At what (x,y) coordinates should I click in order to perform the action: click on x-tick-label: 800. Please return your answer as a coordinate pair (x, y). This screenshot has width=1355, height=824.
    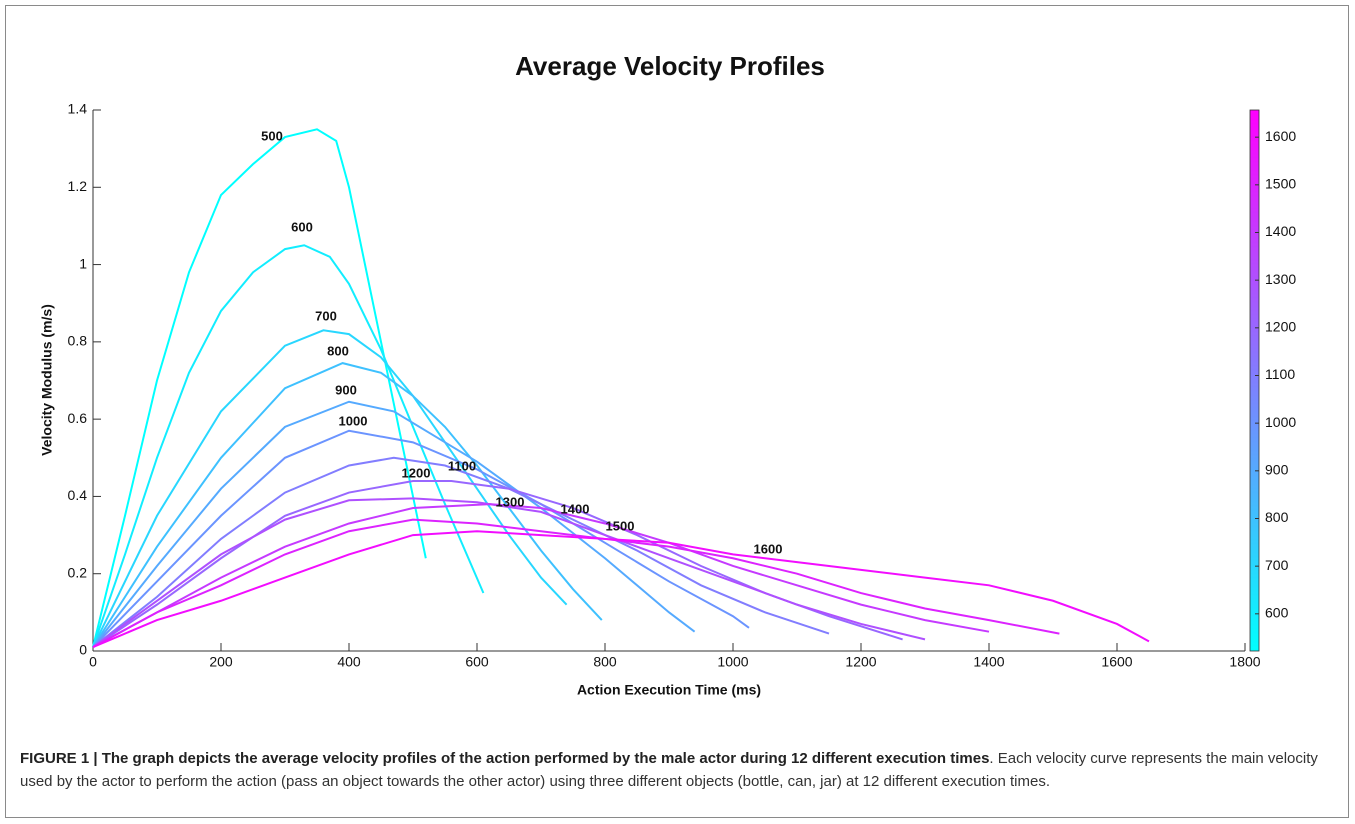
    Looking at the image, I should click on (605, 662).